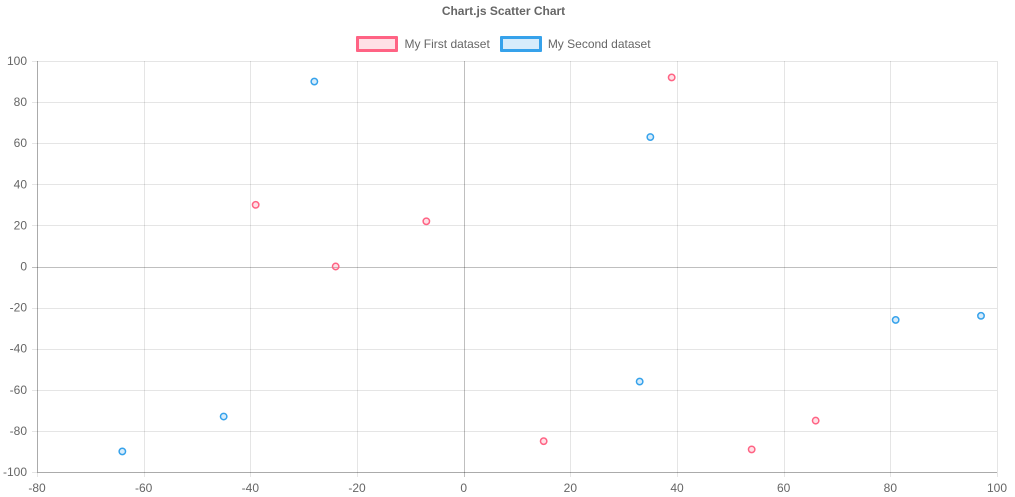 The image size is (1015, 497). I want to click on y-tick-label: 80, so click(21, 102).